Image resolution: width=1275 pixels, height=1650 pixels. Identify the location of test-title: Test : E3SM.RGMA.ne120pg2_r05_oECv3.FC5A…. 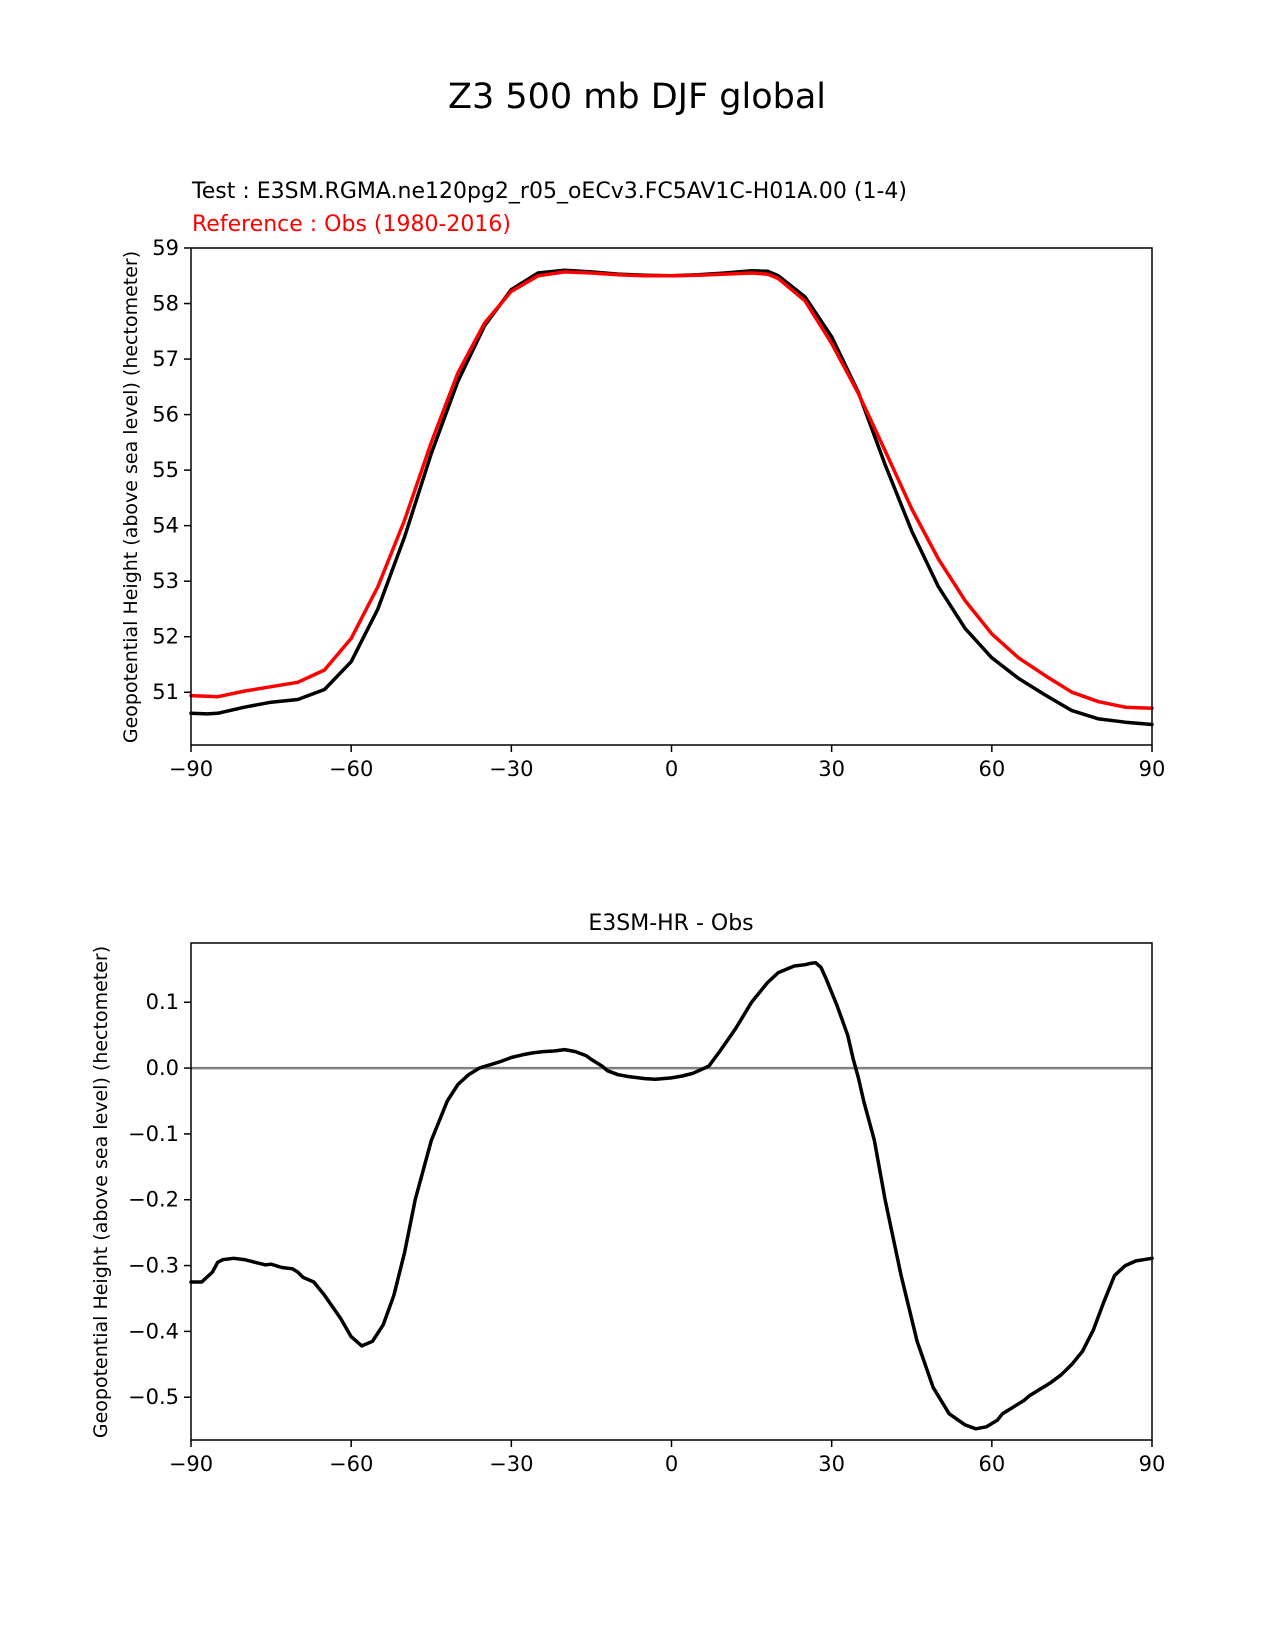
(549, 191).